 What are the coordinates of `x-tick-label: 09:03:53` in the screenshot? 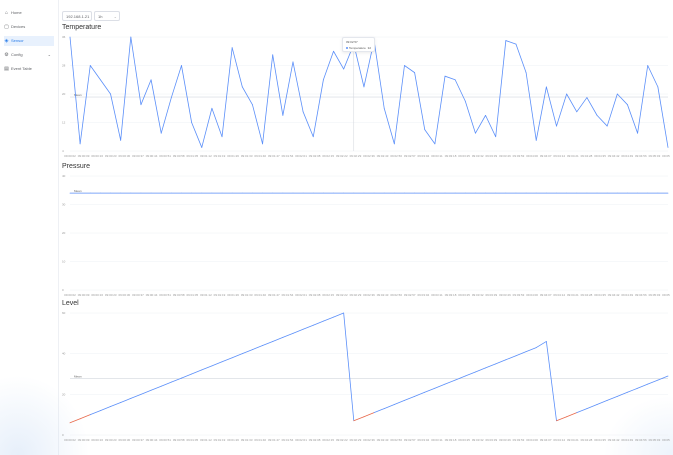 It's located at (519, 440).